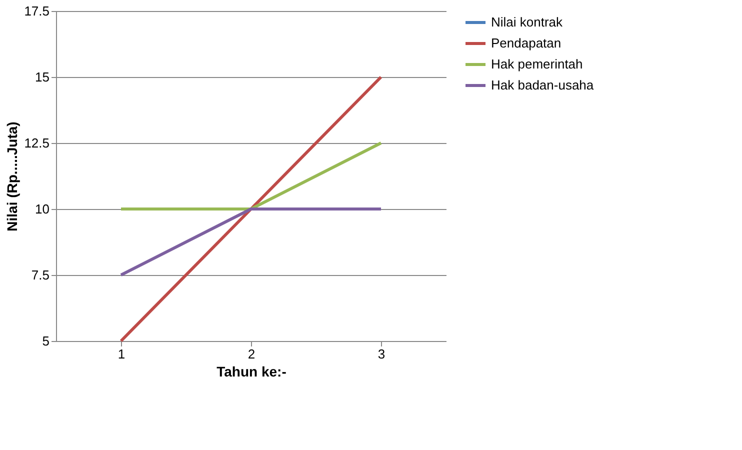  What do you see at coordinates (12, 177) in the screenshot?
I see `y-axis-title: Nilai (Rp.....Juta)` at bounding box center [12, 177].